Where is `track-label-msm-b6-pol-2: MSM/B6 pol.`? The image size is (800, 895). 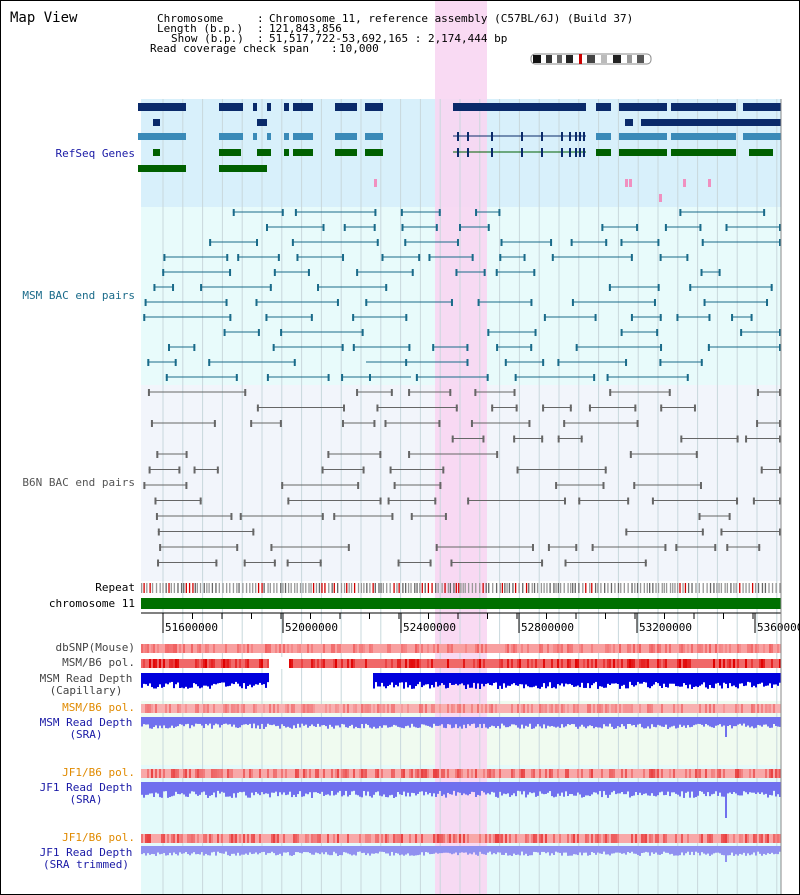 track-label-msm-b6-pol-2: MSM/B6 pol. is located at coordinates (98, 707).